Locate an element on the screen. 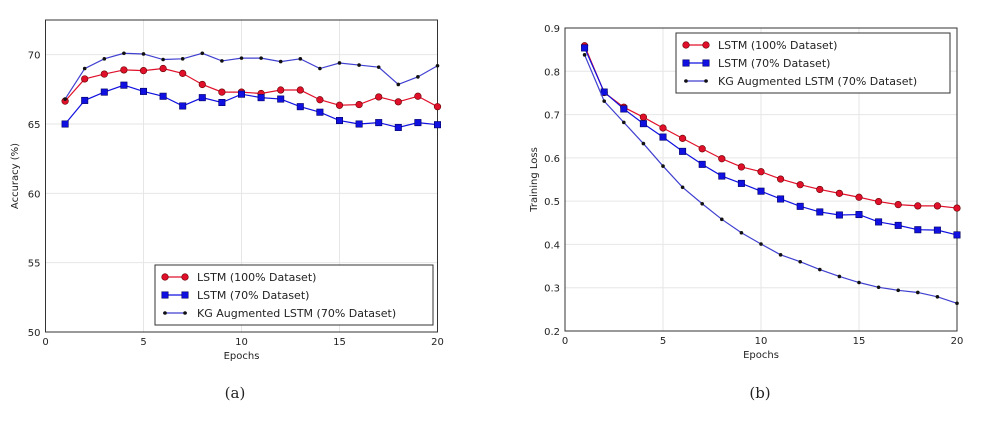 Image resolution: width=985 pixels, height=423 pixels. x-tick-label: 10 is located at coordinates (241, 342).